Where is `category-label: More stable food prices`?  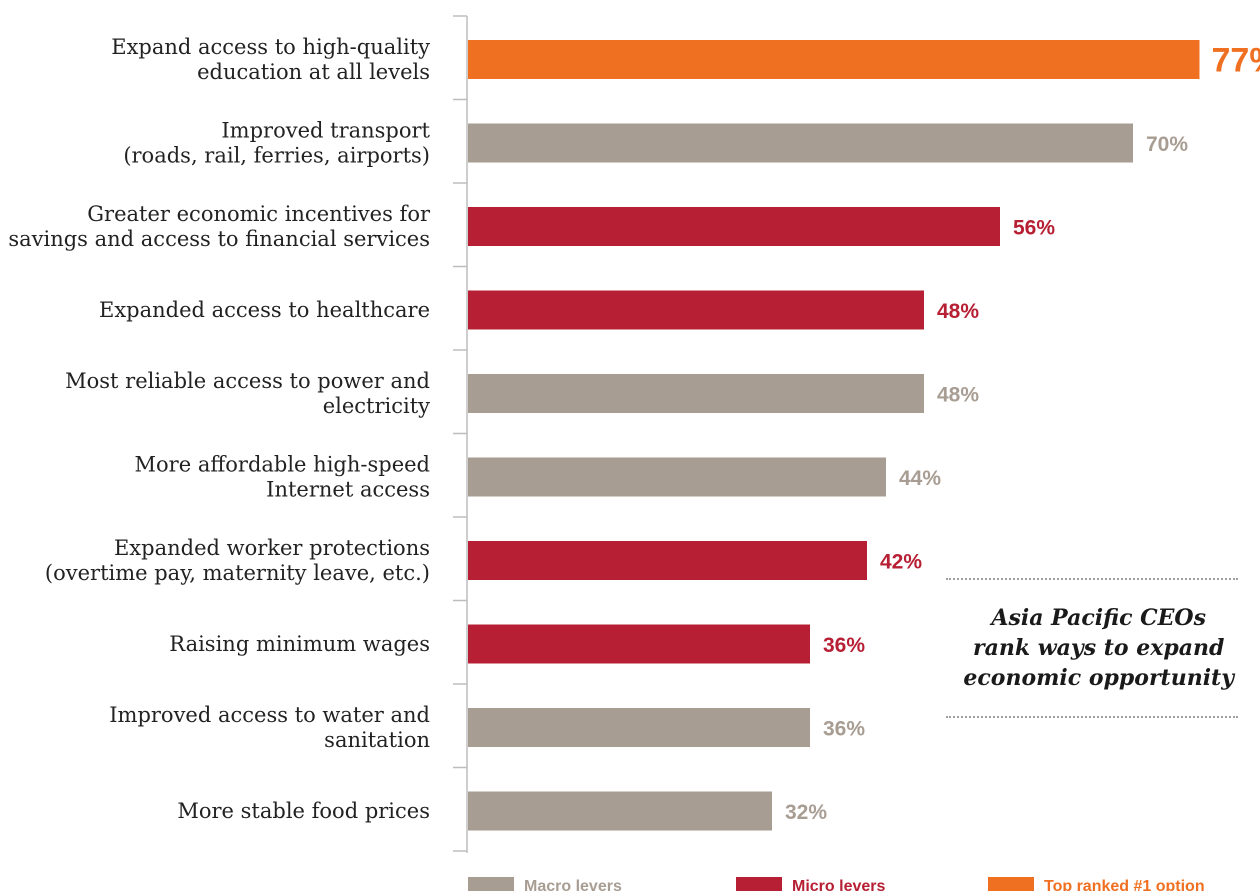 category-label: More stable food prices is located at coordinates (303, 811).